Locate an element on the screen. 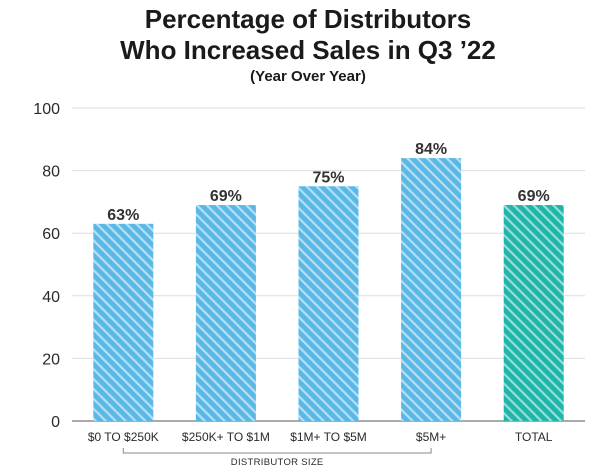 Image resolution: width=616 pixels, height=471 pixels. x-axis-group-bracket: DISTRIBUTOR SIZE is located at coordinates (277, 458).